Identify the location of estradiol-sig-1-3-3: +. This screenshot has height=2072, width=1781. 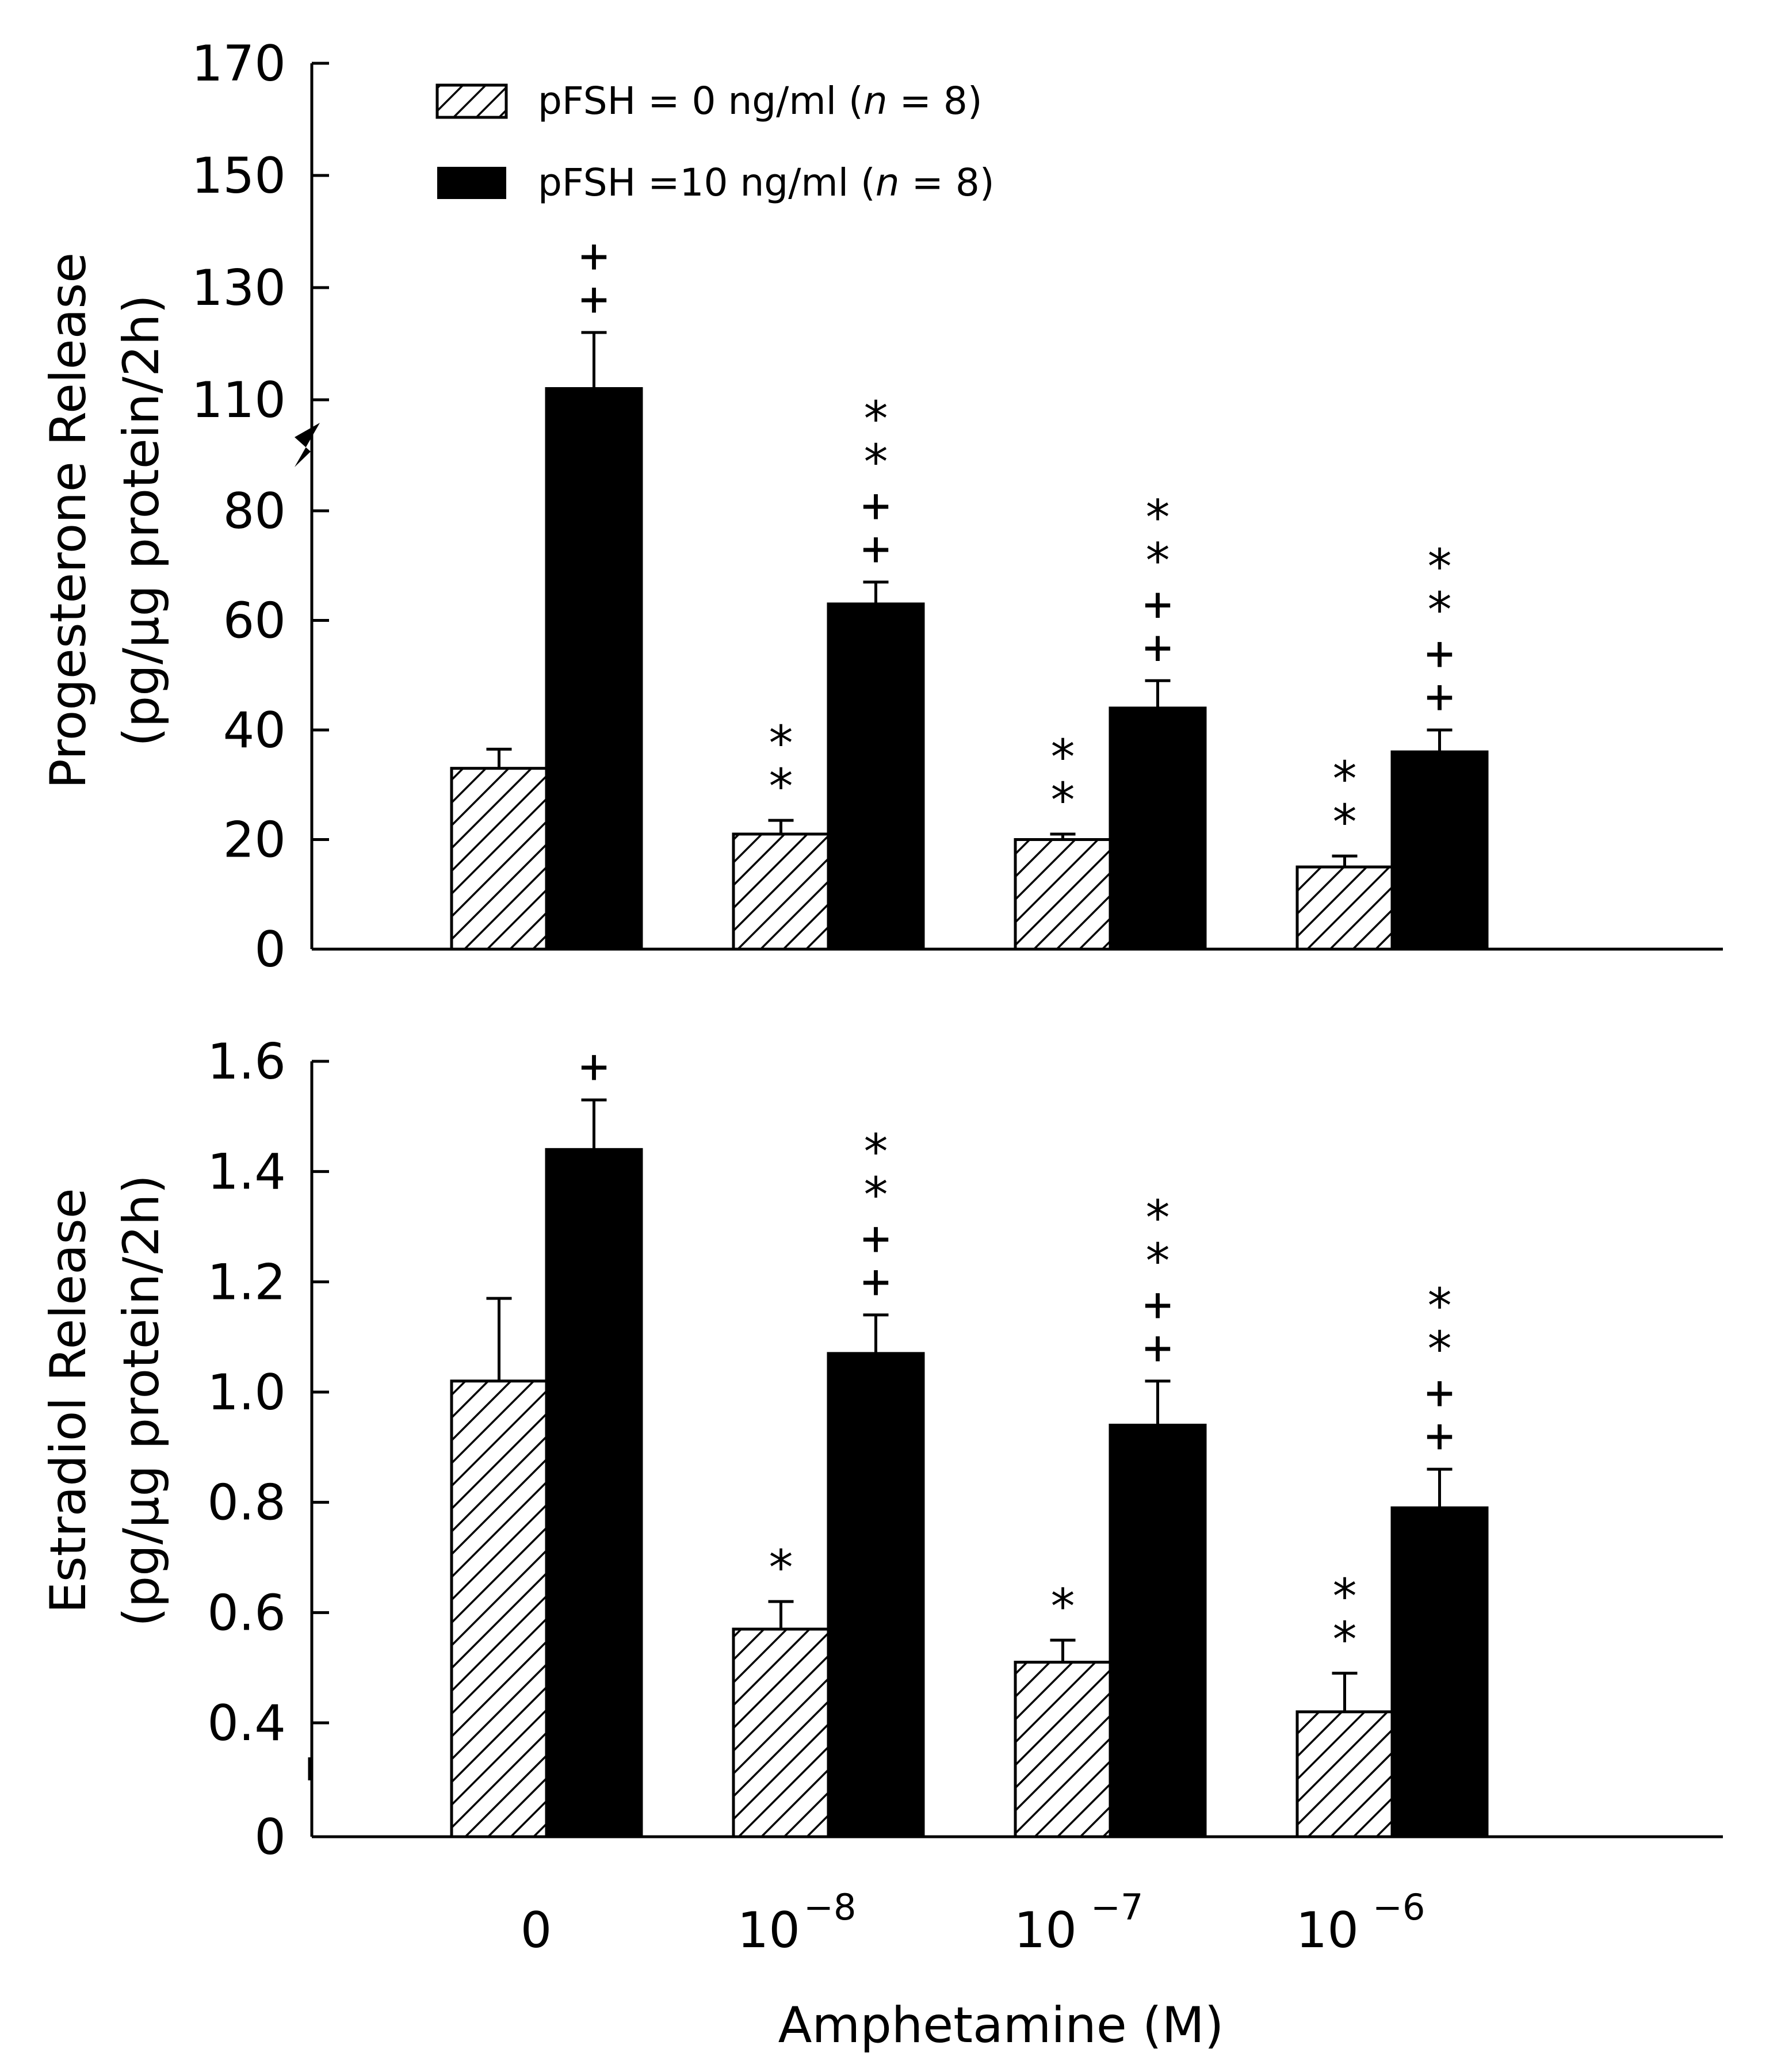
(1440, 1435).